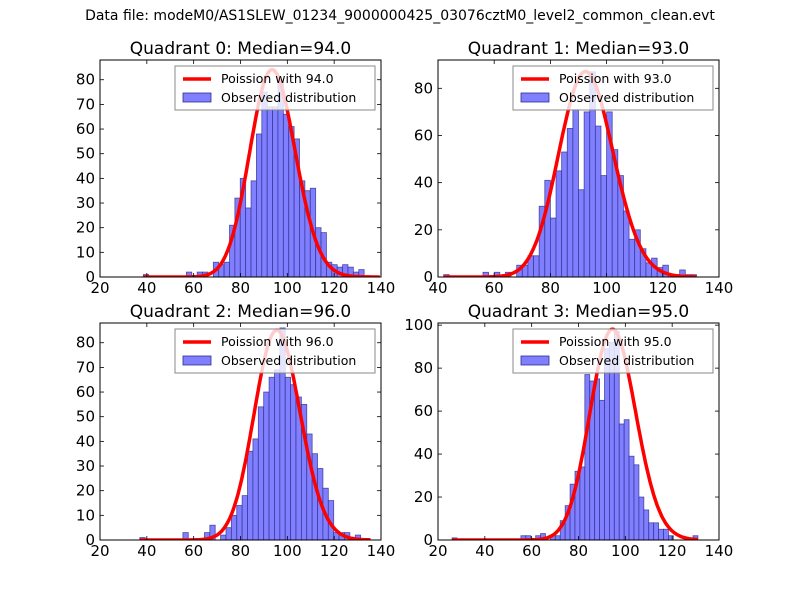 The height and width of the screenshot is (600, 800). Describe the element at coordinates (241, 312) in the screenshot. I see `axes-title: Quadrant 2: Median=96.0` at that location.